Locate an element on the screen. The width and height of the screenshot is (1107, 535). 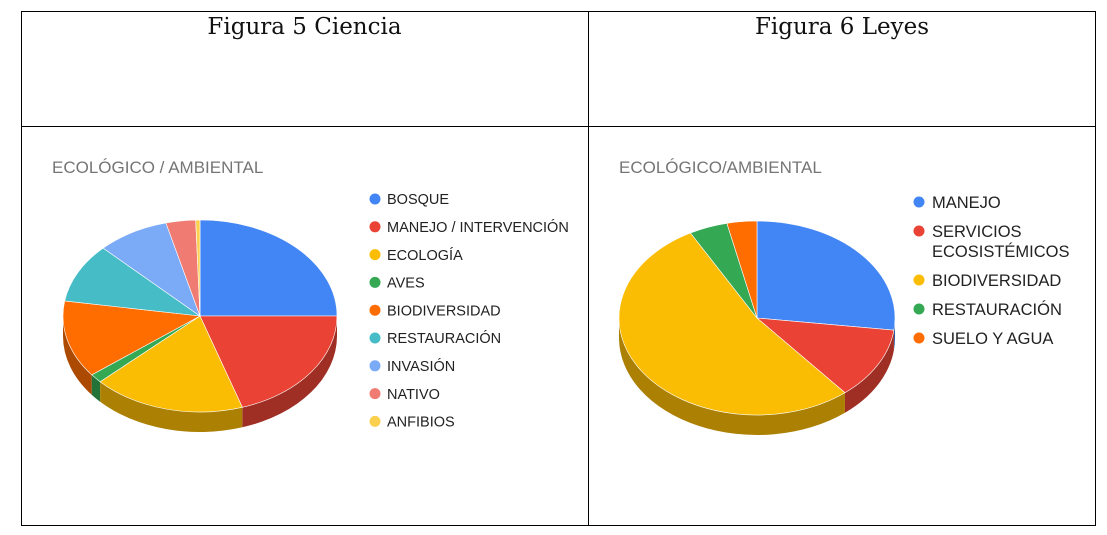
ciencia-legend-marker-restauracion is located at coordinates (375, 338).